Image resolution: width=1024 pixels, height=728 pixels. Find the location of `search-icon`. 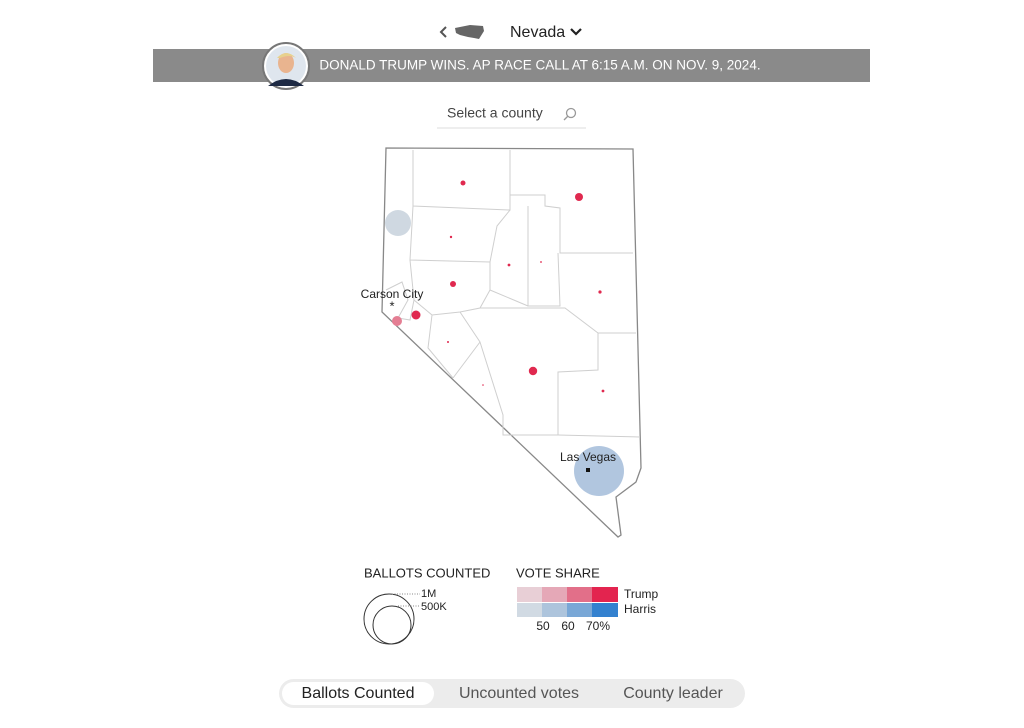

search-icon is located at coordinates (571, 113).